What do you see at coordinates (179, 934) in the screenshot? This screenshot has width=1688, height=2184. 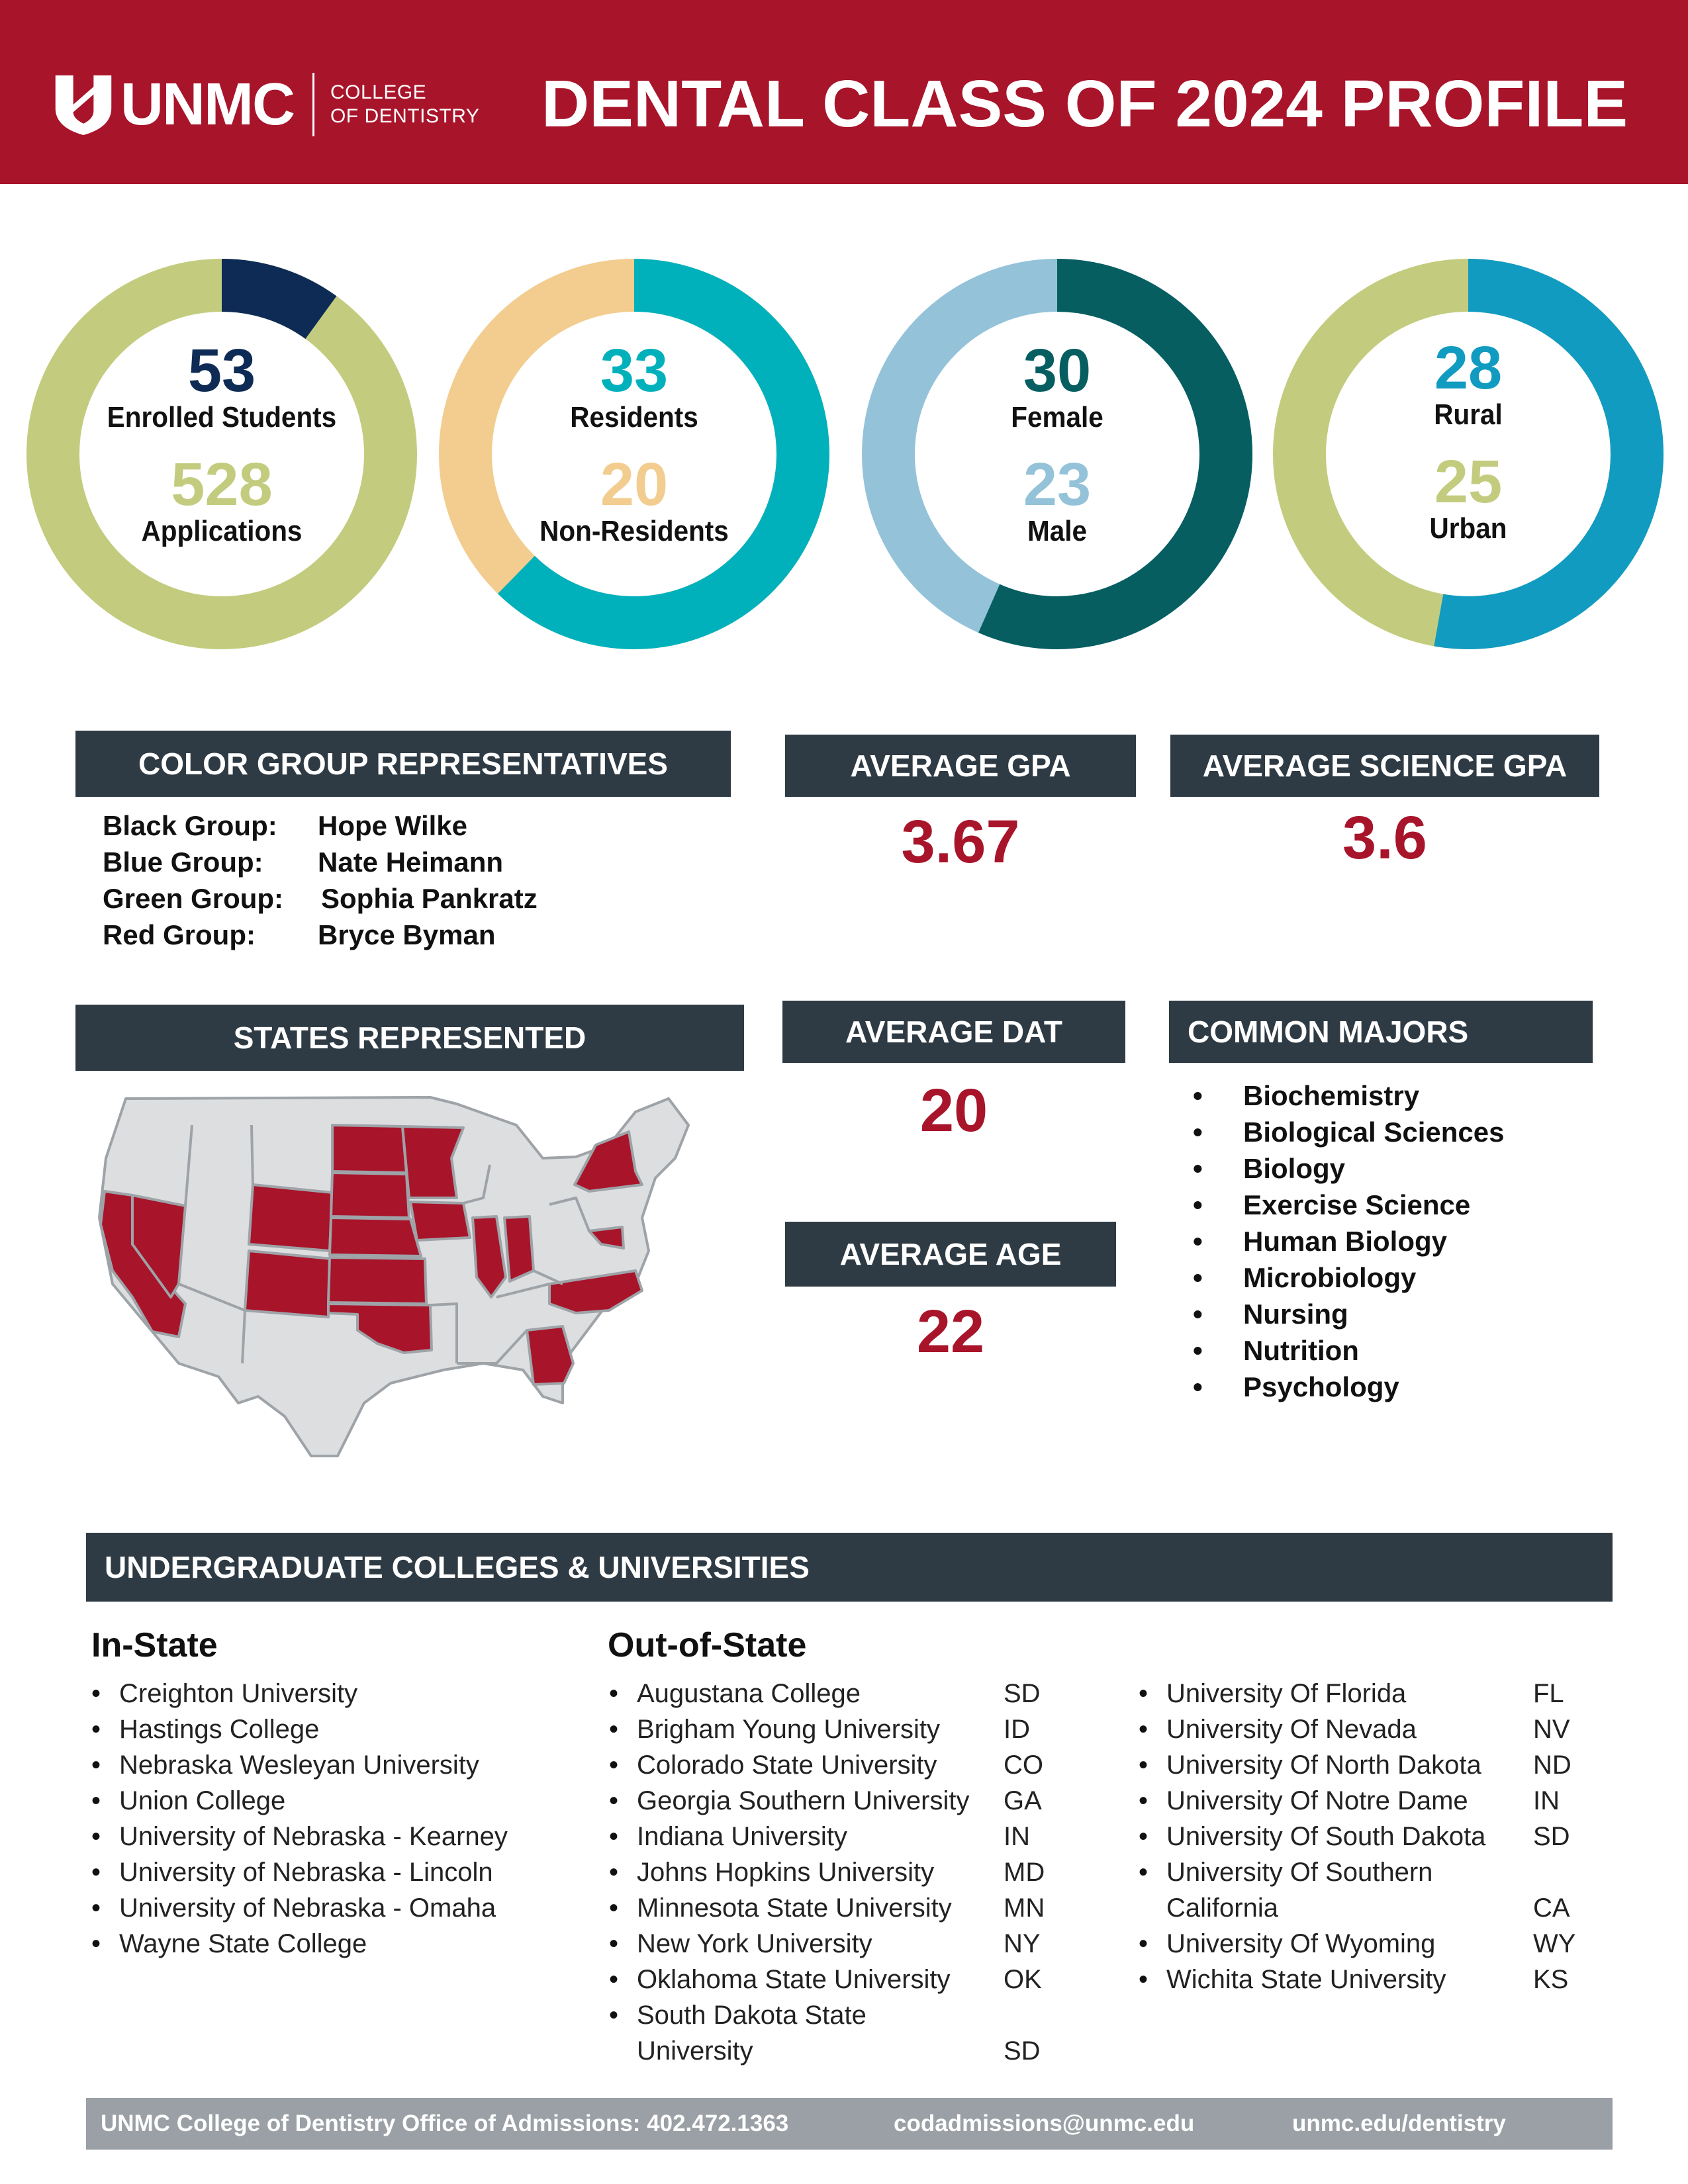 I see `rep-group: Red Group:` at bounding box center [179, 934].